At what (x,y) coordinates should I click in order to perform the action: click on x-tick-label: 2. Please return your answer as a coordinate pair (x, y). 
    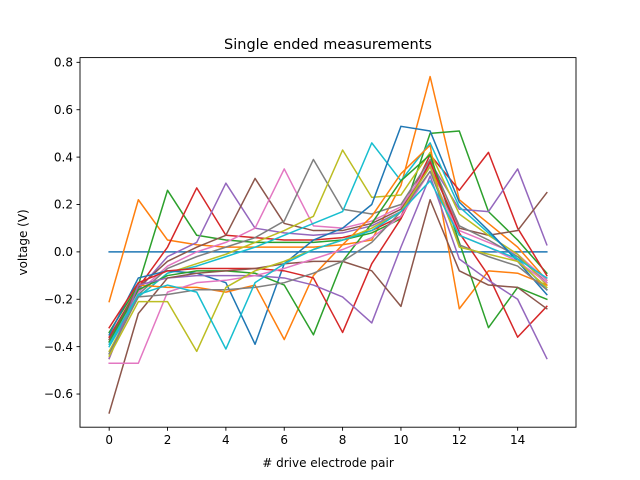
    Looking at the image, I should click on (168, 440).